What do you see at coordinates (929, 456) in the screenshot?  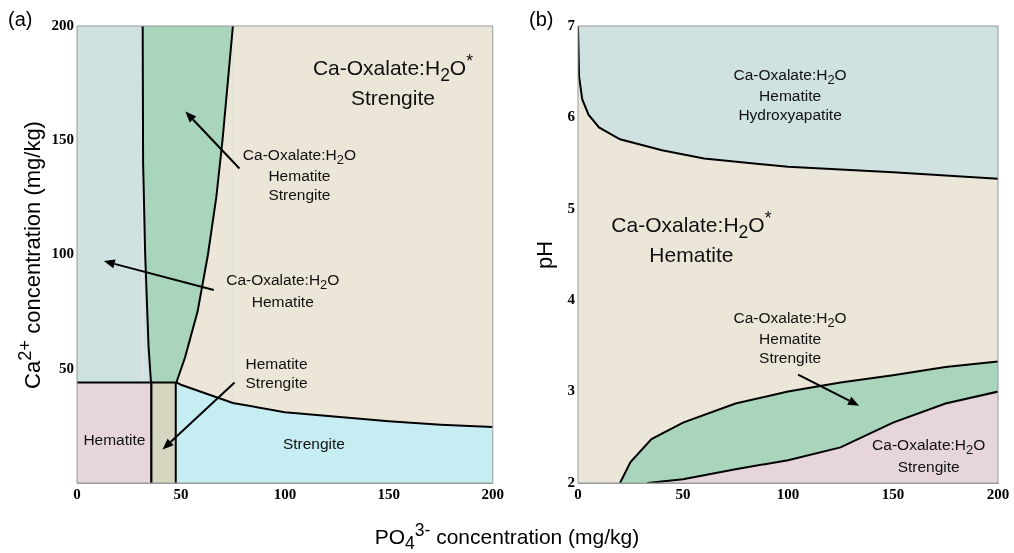 I see `annotation: Ca-Oxalate:H$_{2}$O Strengite` at bounding box center [929, 456].